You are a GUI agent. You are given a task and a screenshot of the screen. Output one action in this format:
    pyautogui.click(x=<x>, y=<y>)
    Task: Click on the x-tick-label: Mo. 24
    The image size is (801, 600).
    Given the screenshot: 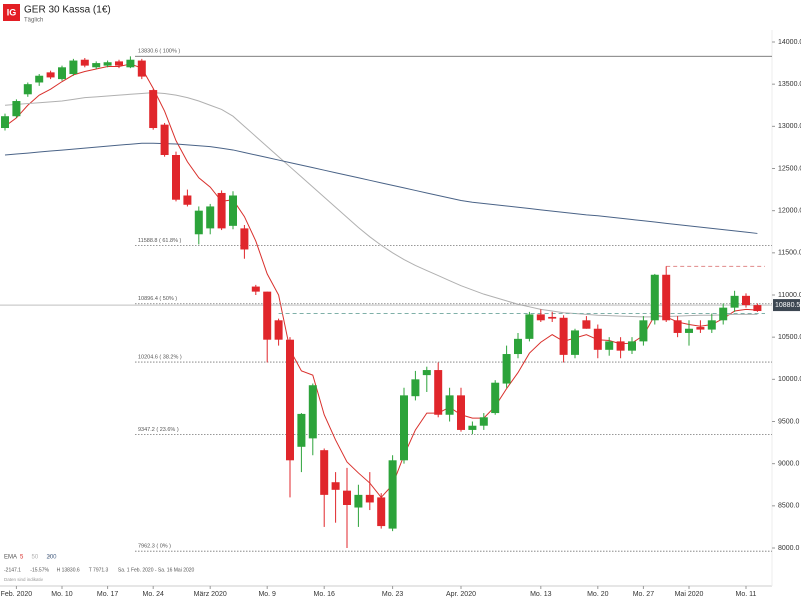 What is the action you would take?
    pyautogui.click(x=153, y=594)
    